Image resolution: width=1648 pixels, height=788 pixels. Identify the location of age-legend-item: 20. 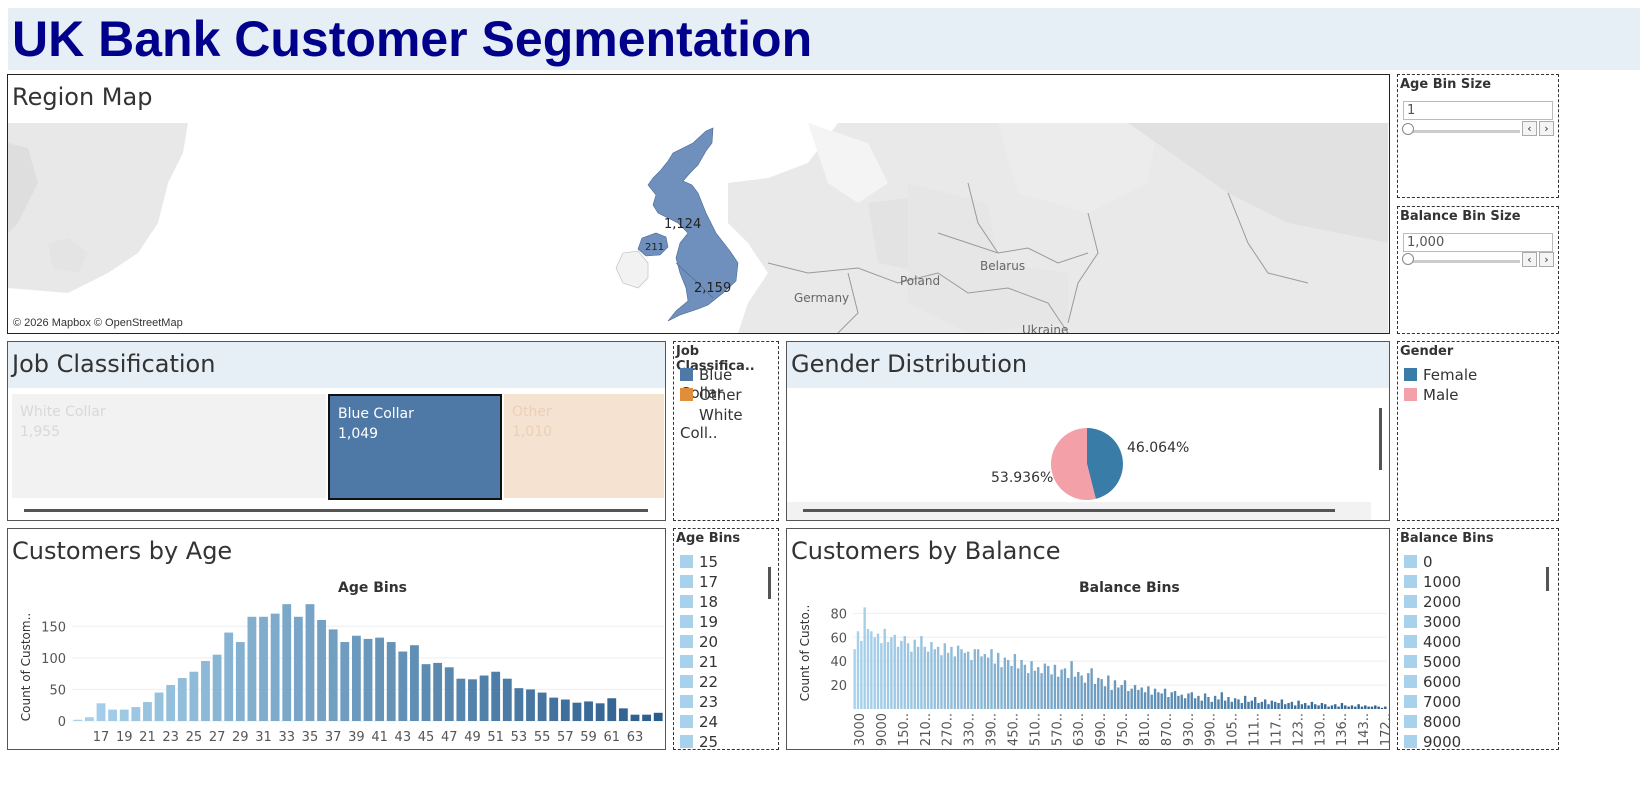
(699, 642).